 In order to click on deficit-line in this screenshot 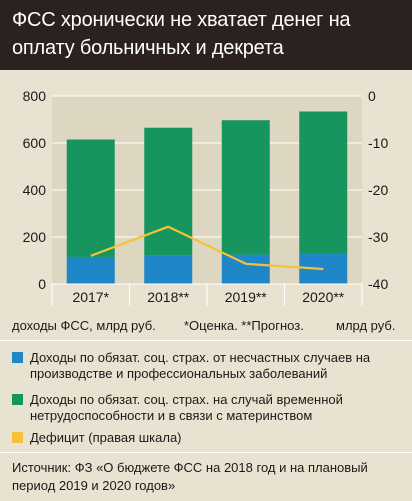, I will do `click(207, 248)`.